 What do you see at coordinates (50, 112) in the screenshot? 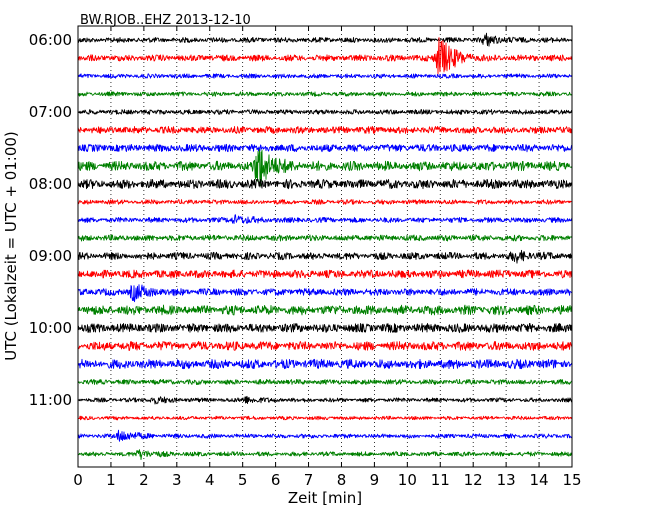
I see `y-tick-label: 07:00` at bounding box center [50, 112].